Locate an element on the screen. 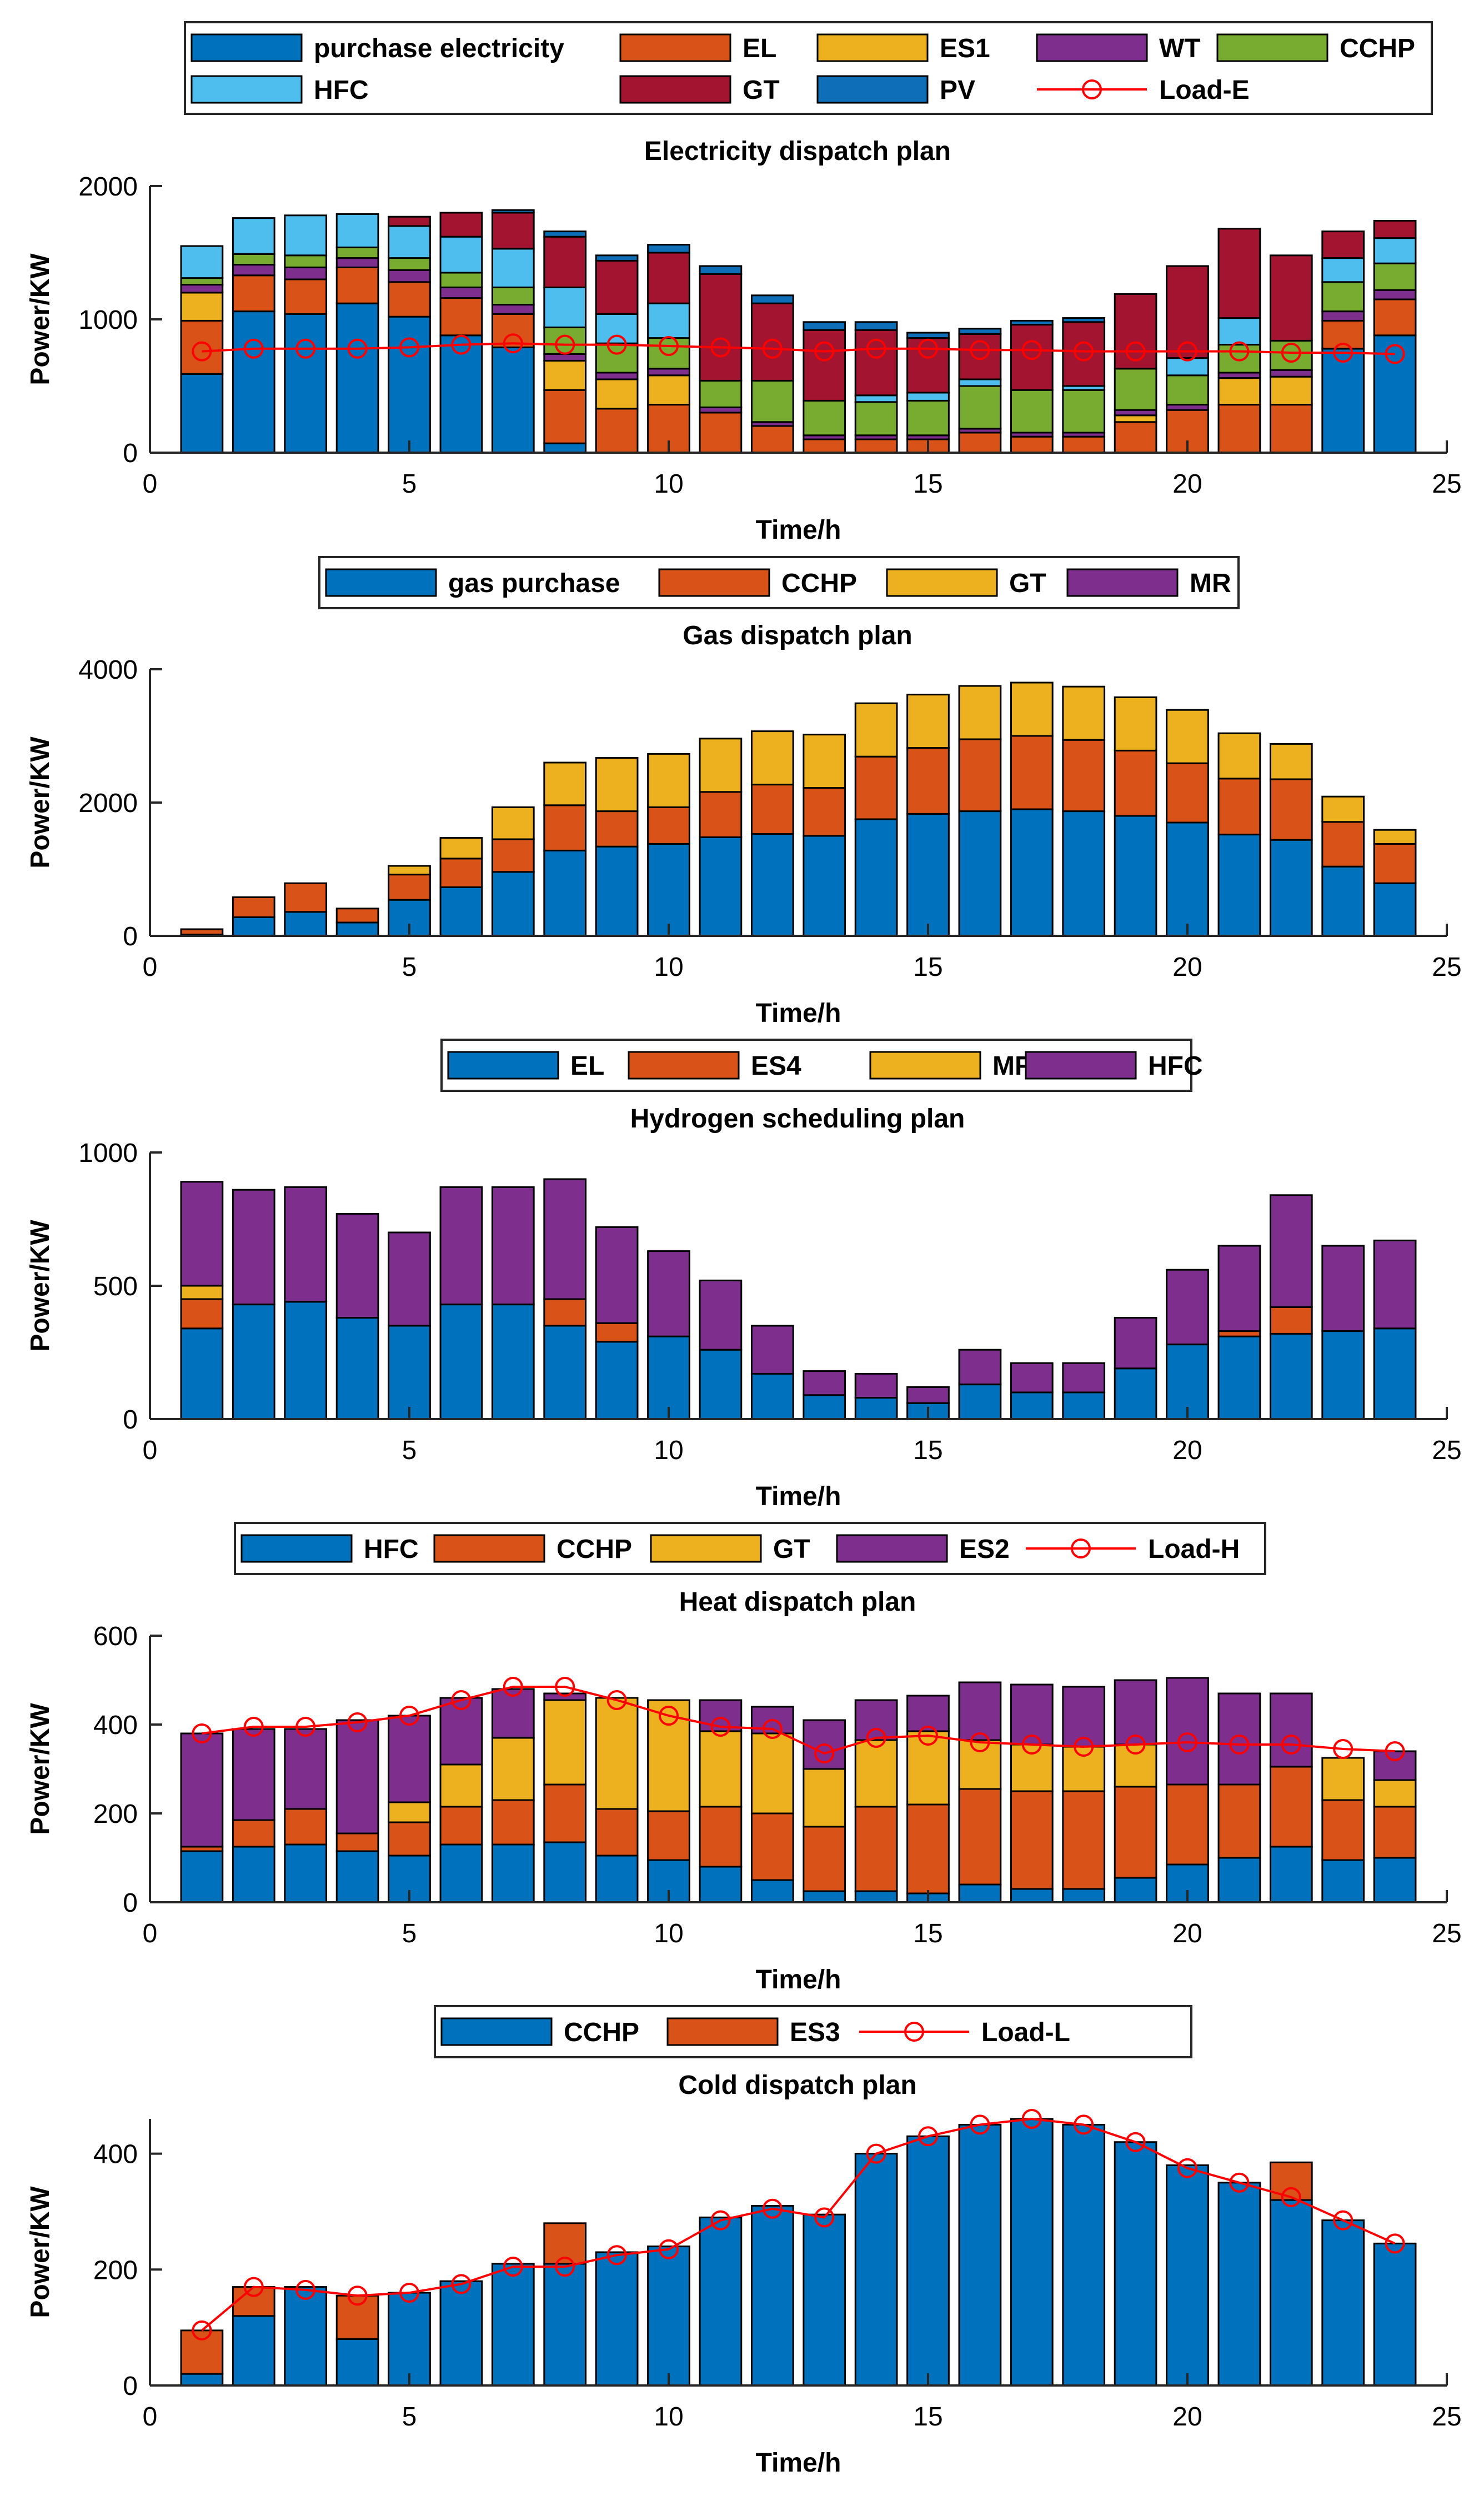  legend: EL ES4 MR HFC is located at coordinates (821, 1065).